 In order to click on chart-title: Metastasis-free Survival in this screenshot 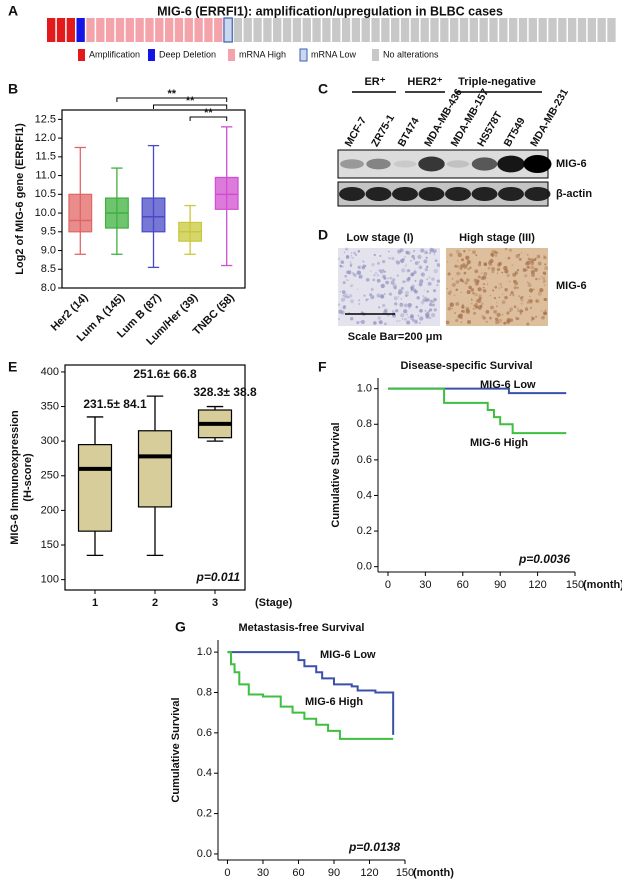, I will do `click(302, 628)`.